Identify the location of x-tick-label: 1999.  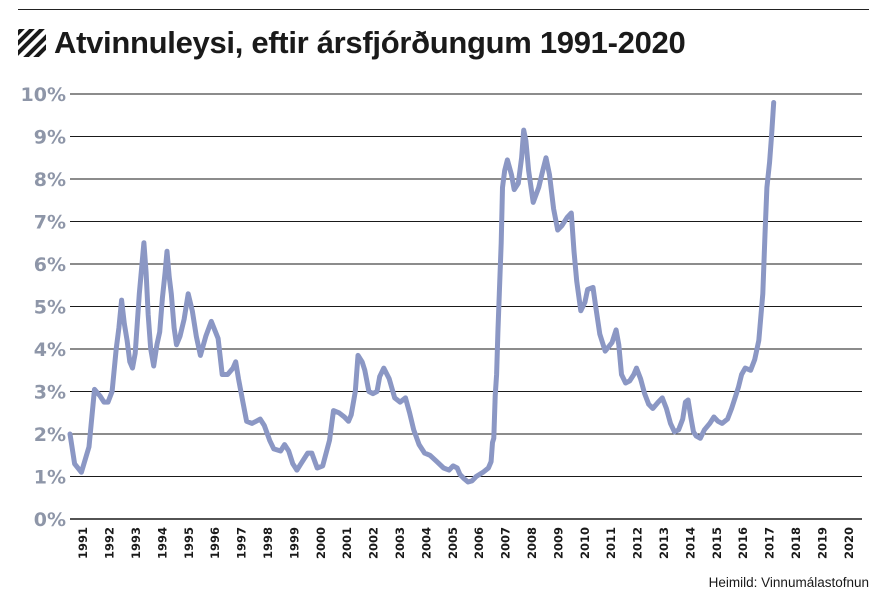
(294, 543).